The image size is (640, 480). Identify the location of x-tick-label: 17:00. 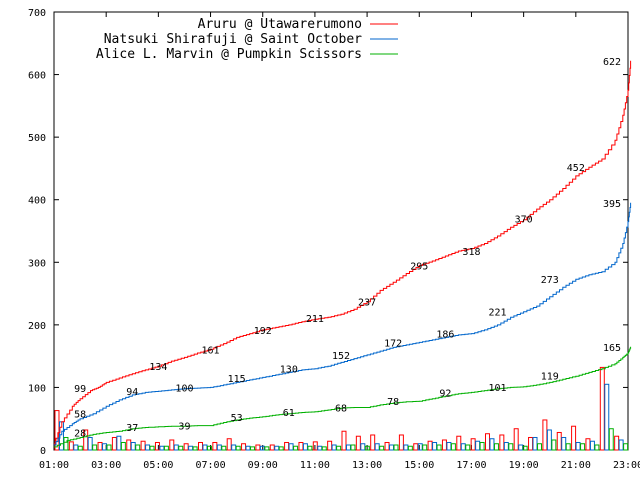
(471, 465).